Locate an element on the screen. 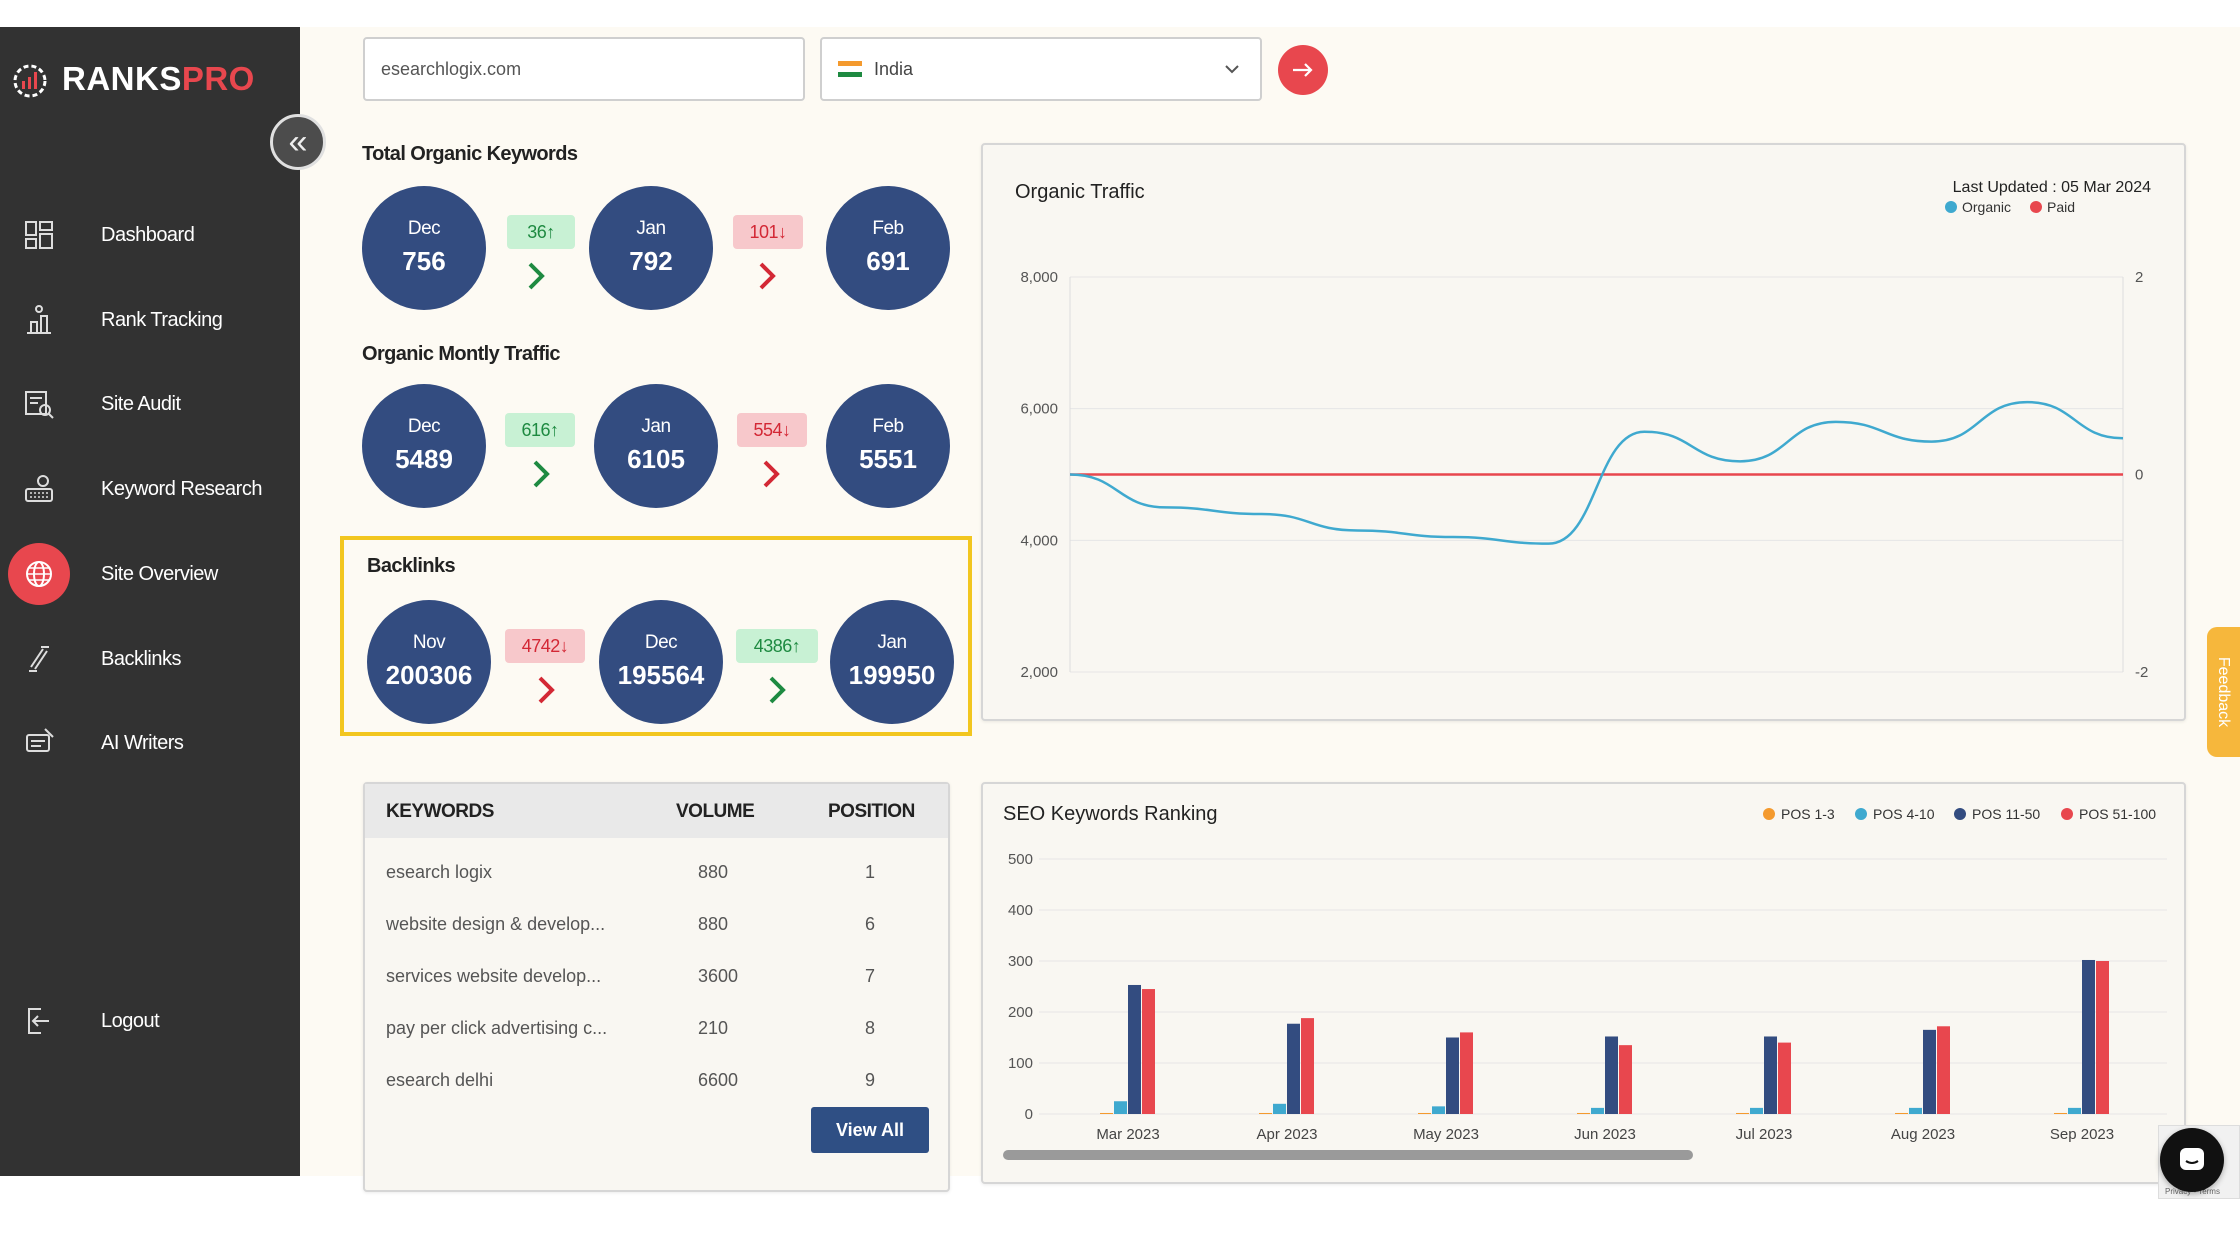 This screenshot has height=1260, width=2240. x-tick-label: May 2023 is located at coordinates (1446, 1134).